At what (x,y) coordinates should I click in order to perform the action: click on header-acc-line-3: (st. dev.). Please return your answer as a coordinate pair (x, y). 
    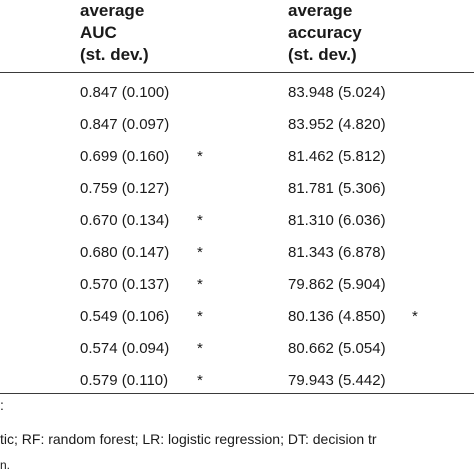
    Looking at the image, I should click on (322, 54).